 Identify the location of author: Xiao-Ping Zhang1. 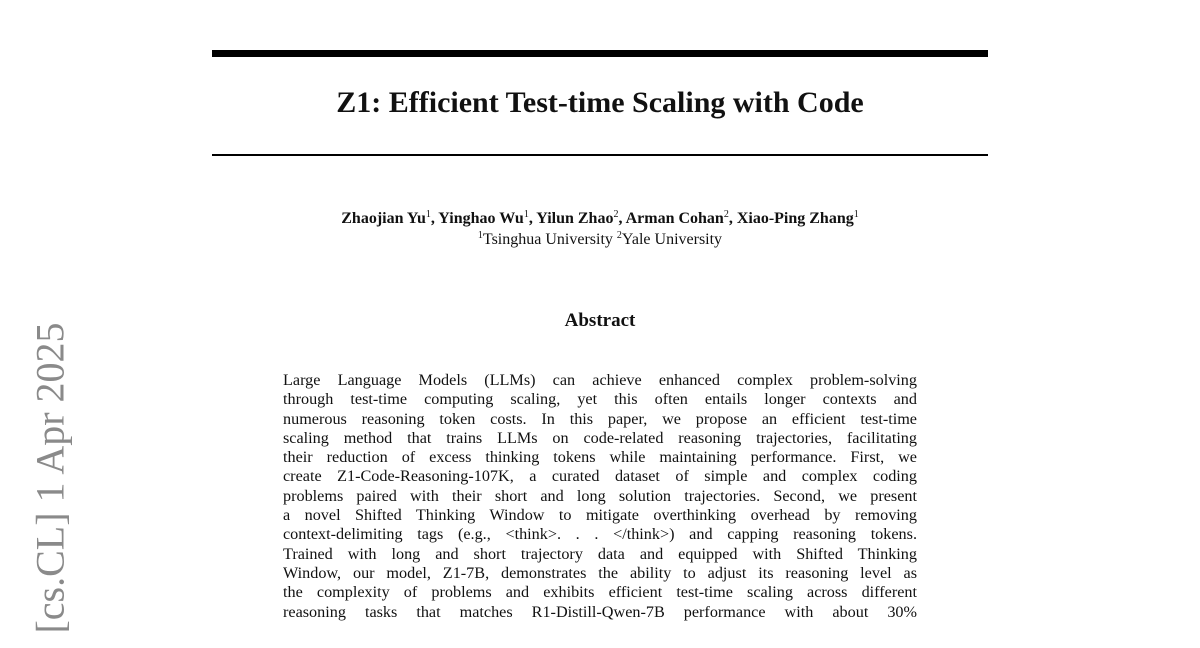
(797, 218).